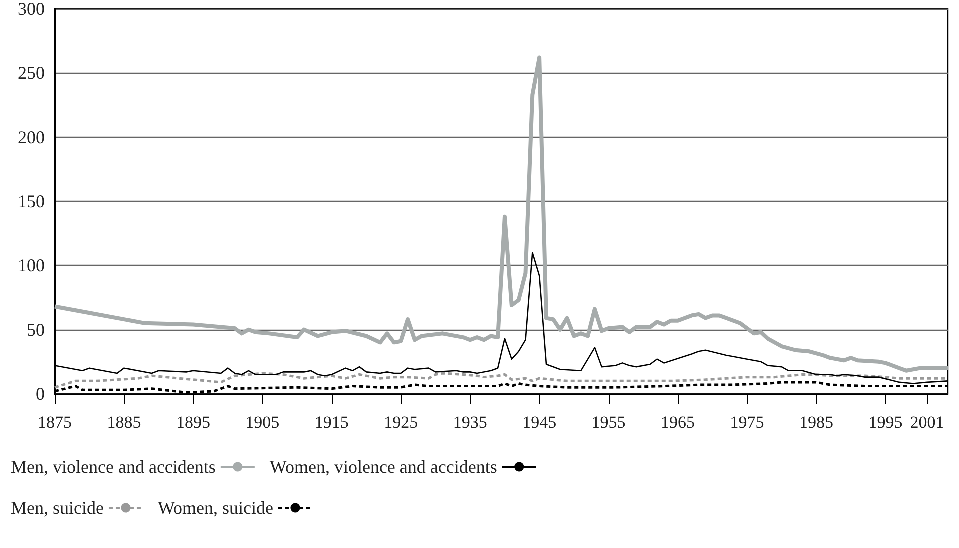 This screenshot has height=548, width=959. What do you see at coordinates (331, 422) in the screenshot?
I see `x-tick-label: 1915` at bounding box center [331, 422].